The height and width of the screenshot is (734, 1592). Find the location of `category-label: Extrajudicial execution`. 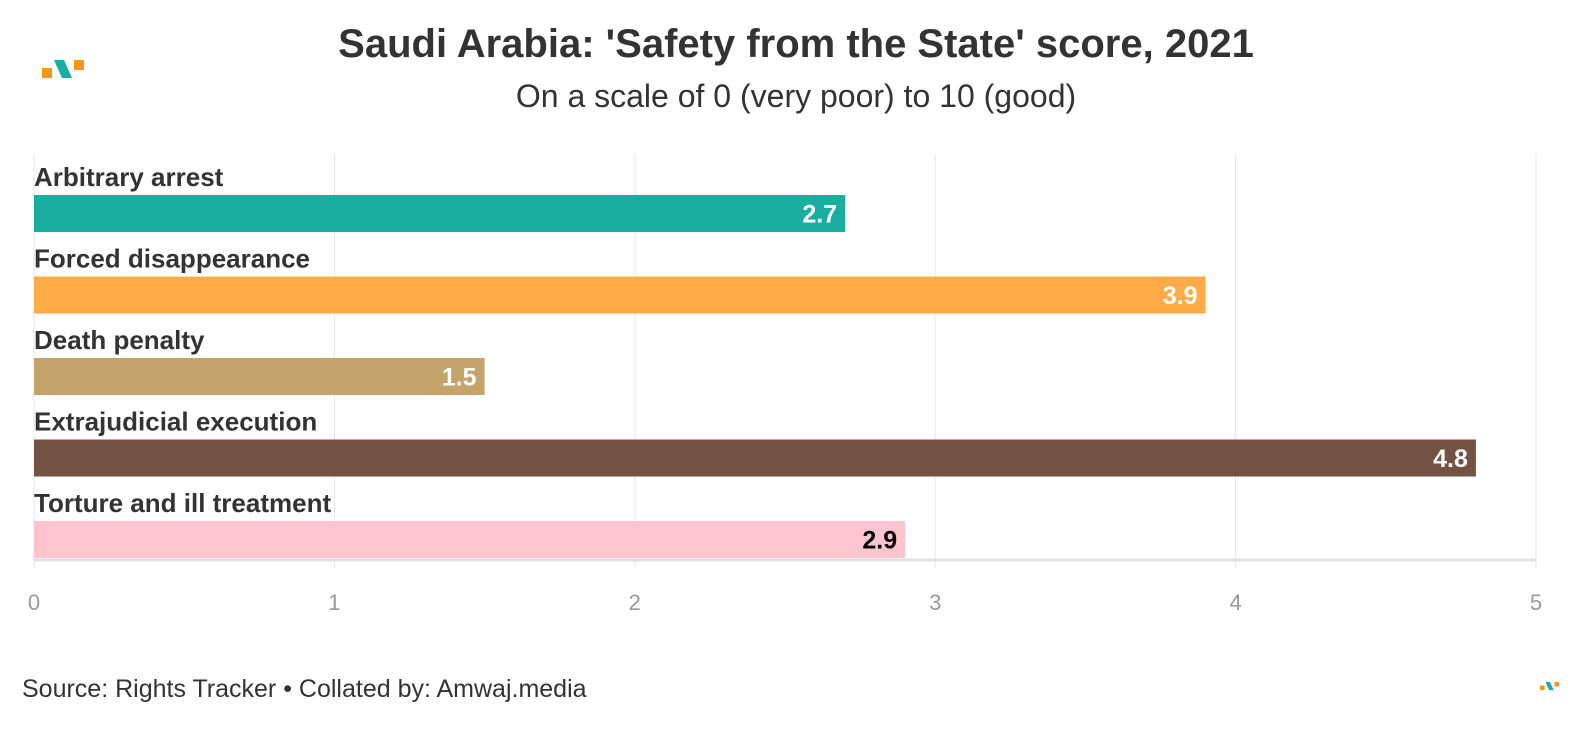

category-label: Extrajudicial execution is located at coordinates (175, 422).